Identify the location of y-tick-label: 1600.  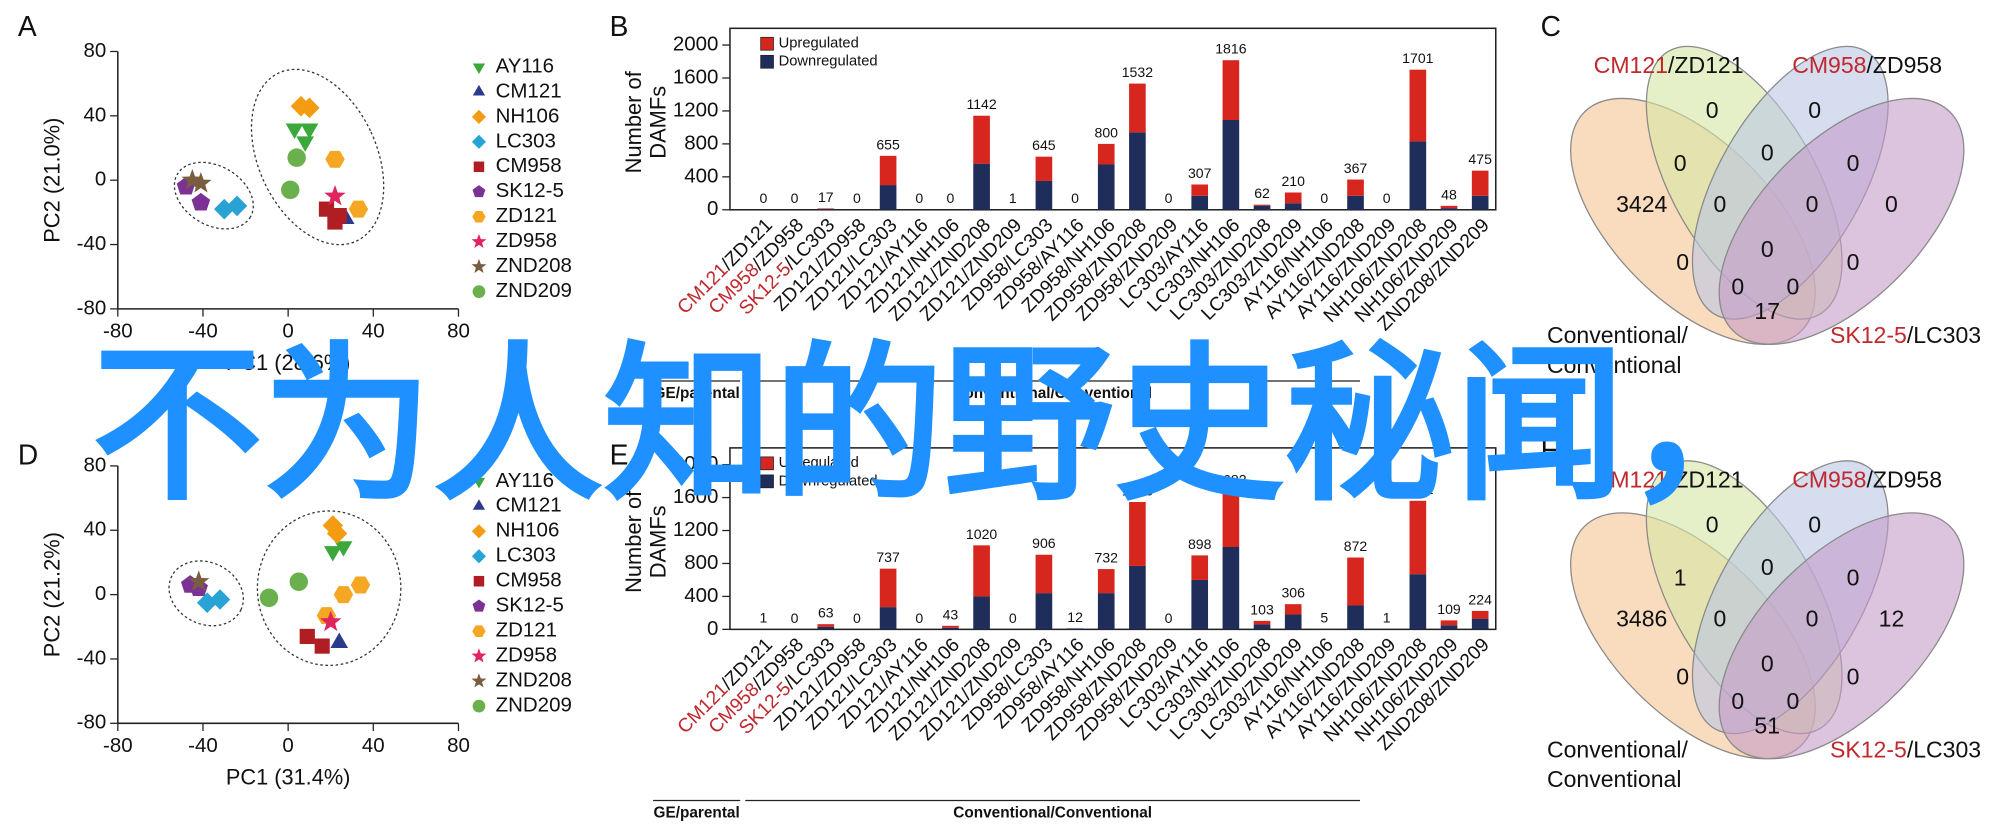
(696, 76).